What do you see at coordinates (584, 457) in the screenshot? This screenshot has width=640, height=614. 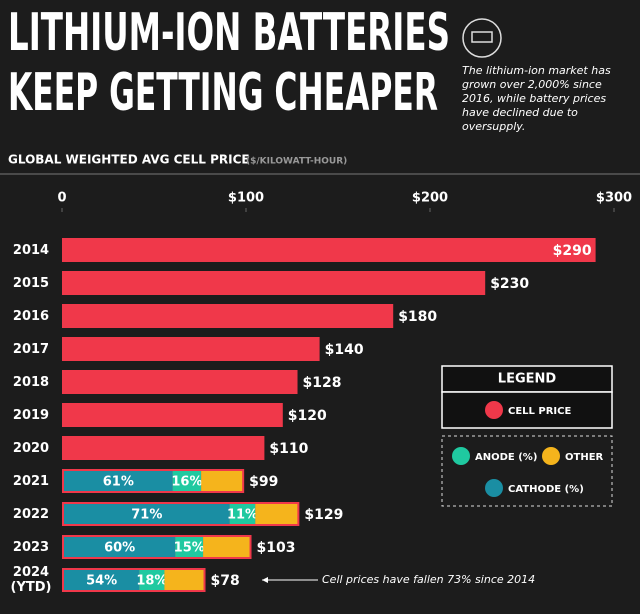 I see `legend-label: OTHER` at bounding box center [584, 457].